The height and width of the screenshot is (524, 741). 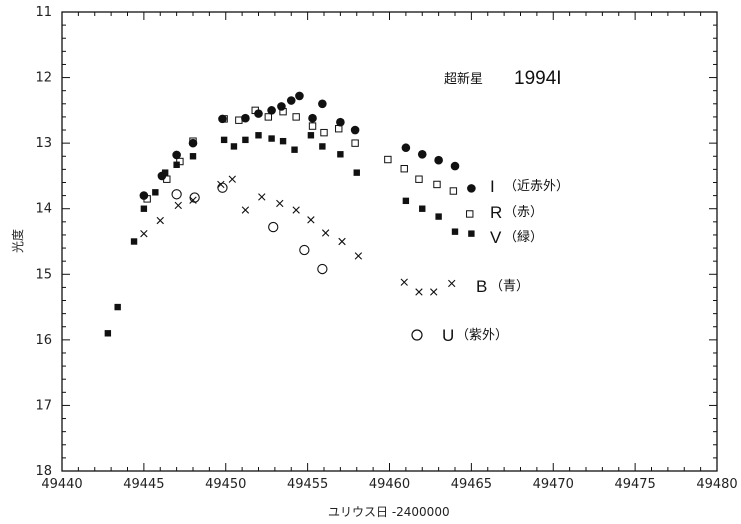 I want to click on legend-label-b: B （青）, so click(x=502, y=286).